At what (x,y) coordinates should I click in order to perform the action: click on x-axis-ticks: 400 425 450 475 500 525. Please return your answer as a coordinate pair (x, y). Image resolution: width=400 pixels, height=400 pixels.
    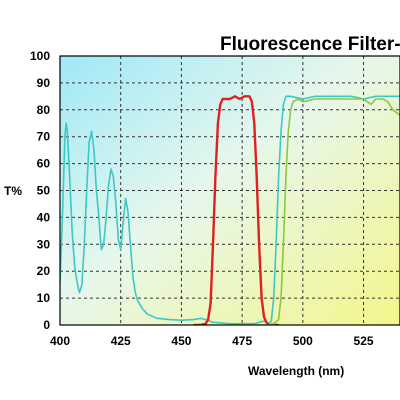
    Looking at the image, I should click on (212, 341).